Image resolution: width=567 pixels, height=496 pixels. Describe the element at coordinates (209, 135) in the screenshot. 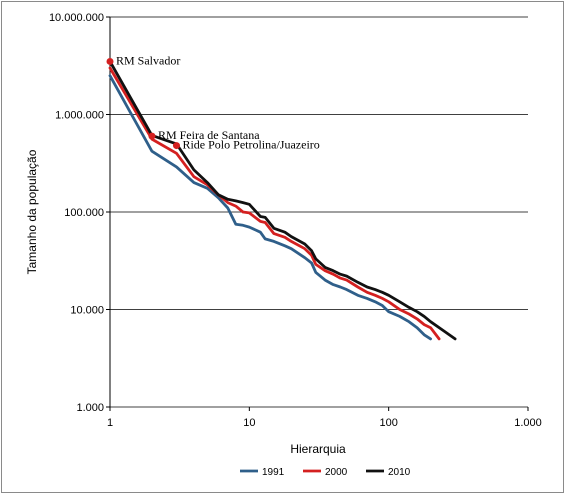

I see `annotation-label: RM Feira de Santana` at that location.